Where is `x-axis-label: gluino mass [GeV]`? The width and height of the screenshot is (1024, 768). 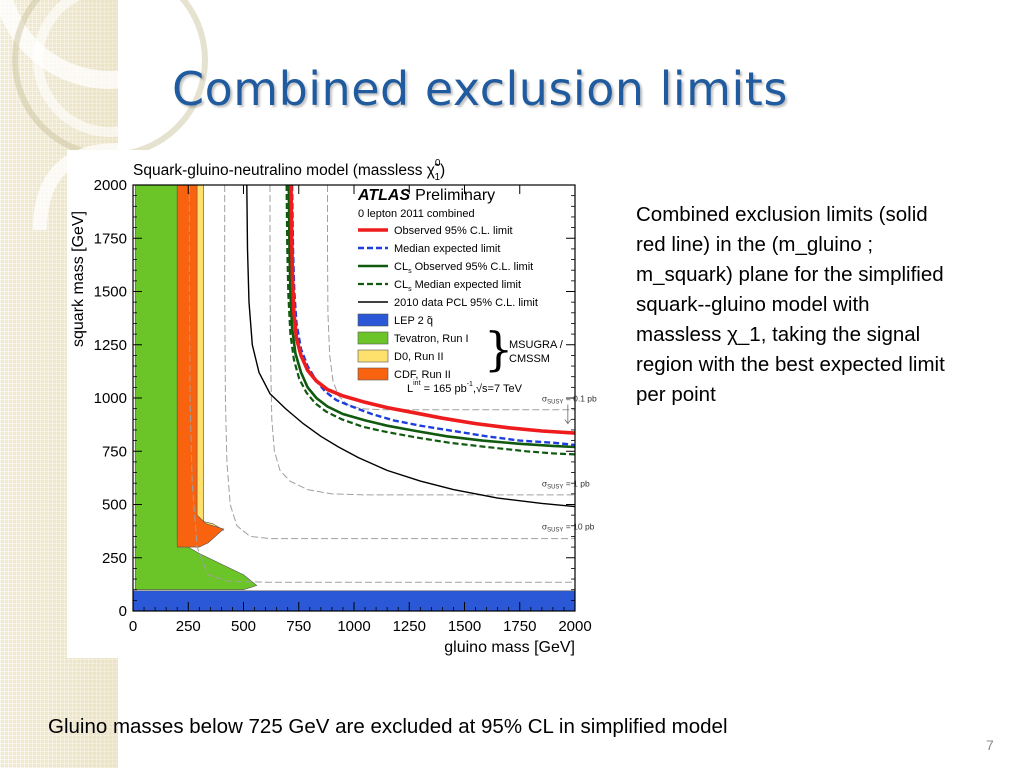 x-axis-label: gluino mass [GeV] is located at coordinates (509, 647).